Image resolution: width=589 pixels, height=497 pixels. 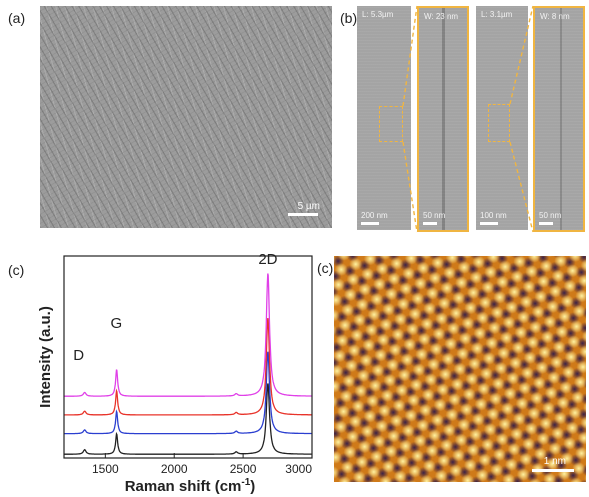 What do you see at coordinates (553, 470) in the screenshot?
I see `stm-scale-bar` at bounding box center [553, 470].